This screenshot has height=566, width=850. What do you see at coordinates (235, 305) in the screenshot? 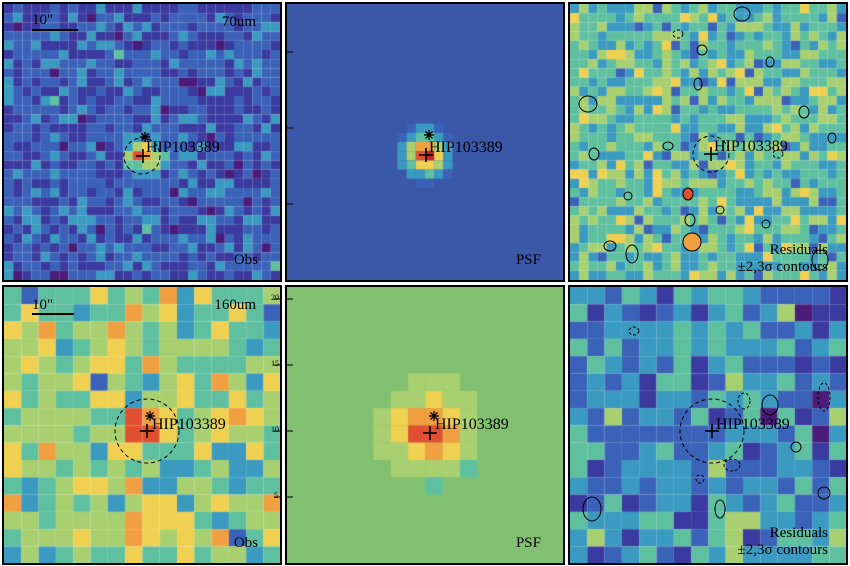
I see `band-label: 160um` at bounding box center [235, 305].